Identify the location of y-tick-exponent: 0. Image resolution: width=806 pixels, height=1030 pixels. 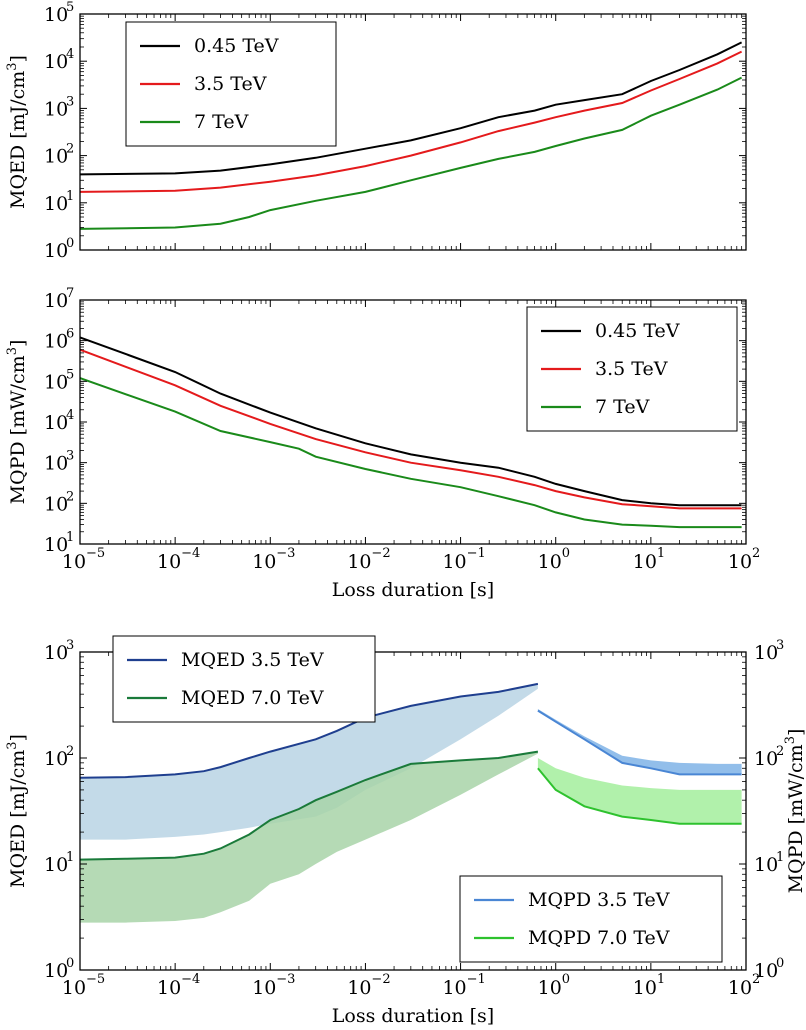
(70, 963).